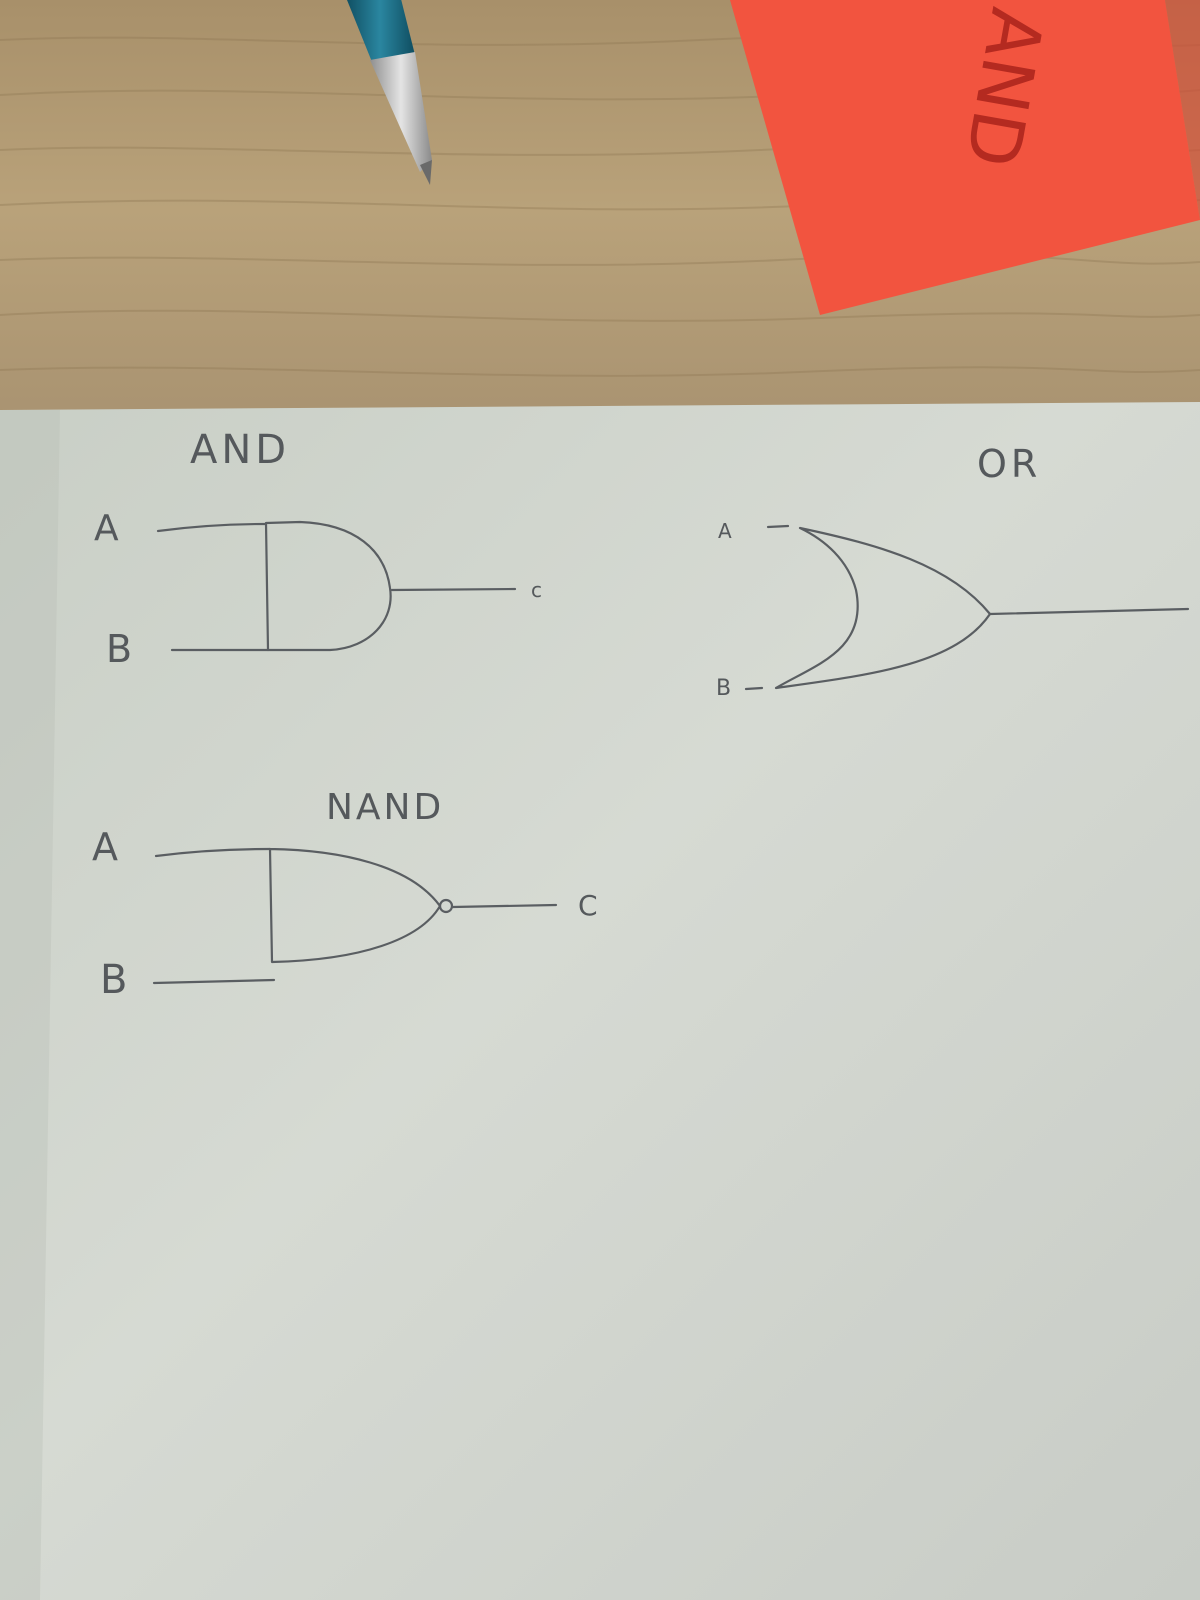  Describe the element at coordinates (211, 527) in the screenshot. I see `and-gate-input-a-wire` at that location.